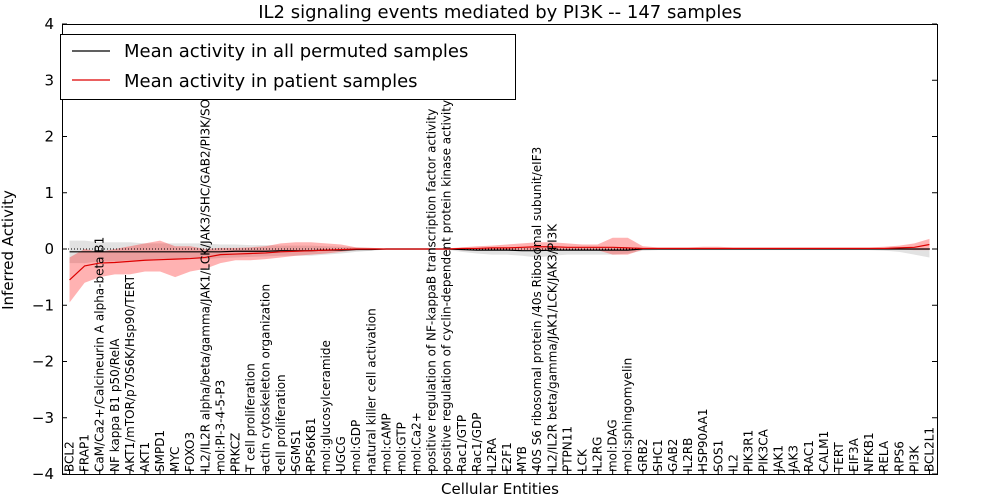 This screenshot has height=500, width=1000. What do you see at coordinates (462, 443) in the screenshot?
I see `x-category-label: Rac1/GTP` at bounding box center [462, 443].